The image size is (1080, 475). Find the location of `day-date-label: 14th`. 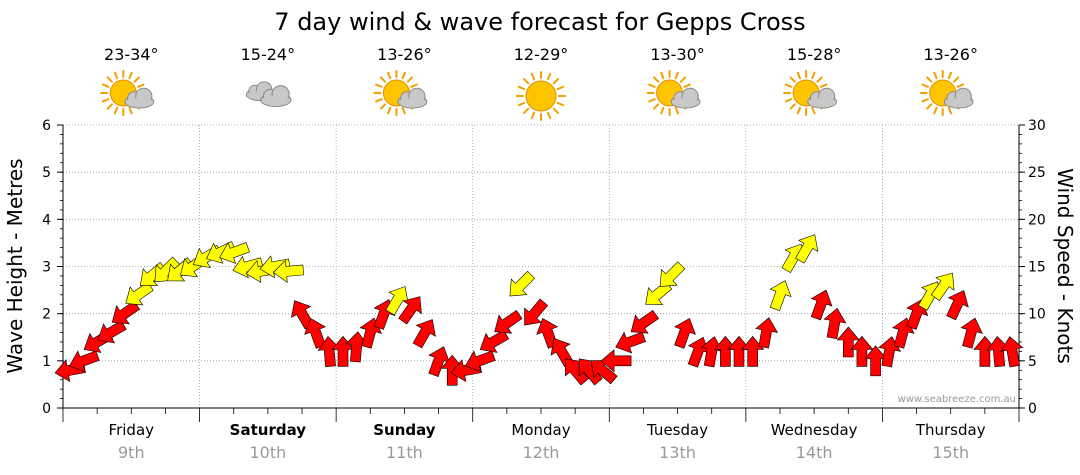

day-date-label: 14th is located at coordinates (814, 452).